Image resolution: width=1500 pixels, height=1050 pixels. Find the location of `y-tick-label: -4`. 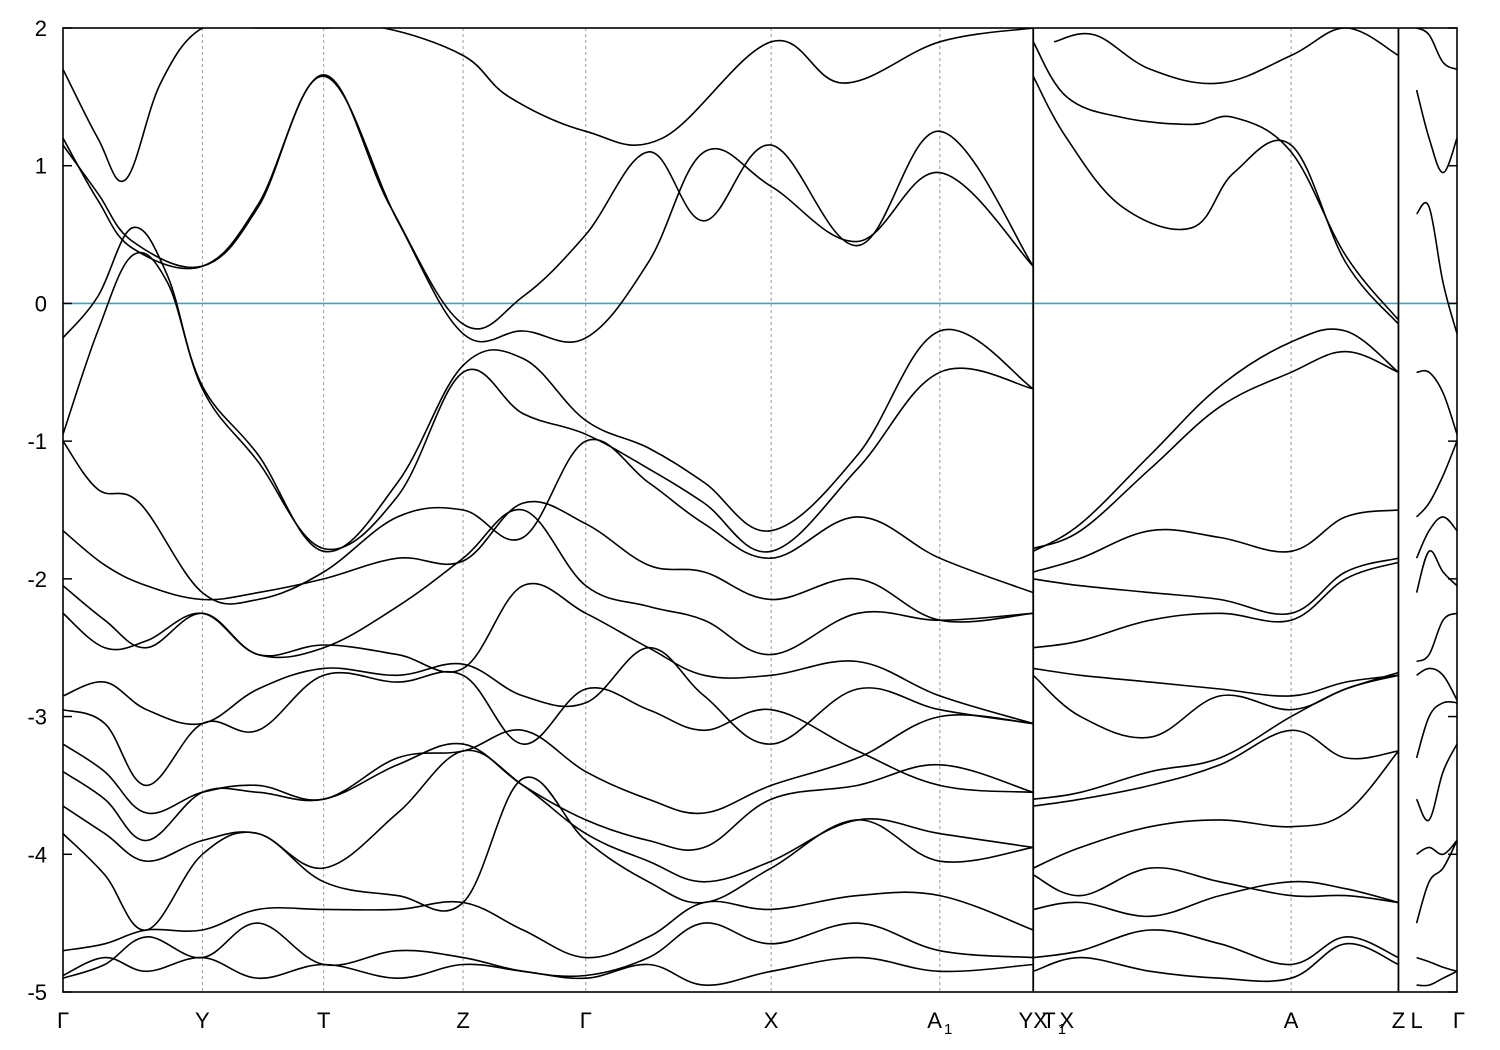

y-tick-label: -4 is located at coordinates (37, 854).